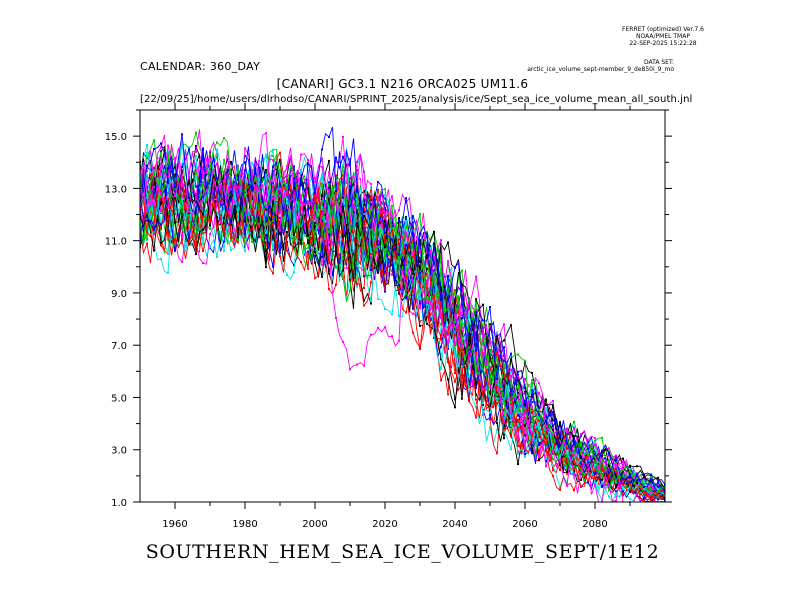 This screenshot has width=792, height=612. I want to click on y-tick-label: 13.0, so click(116, 189).